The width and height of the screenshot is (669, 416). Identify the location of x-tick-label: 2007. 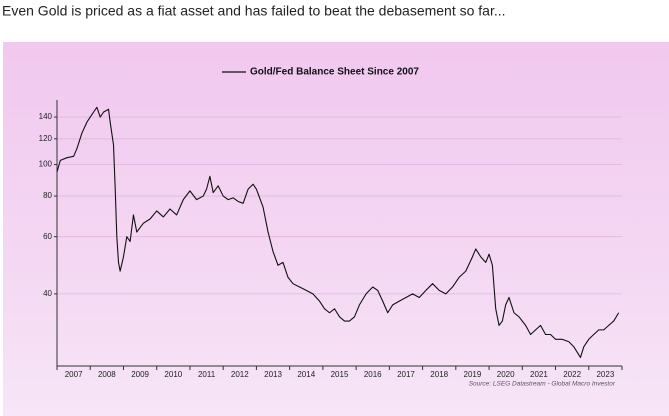
(74, 374).